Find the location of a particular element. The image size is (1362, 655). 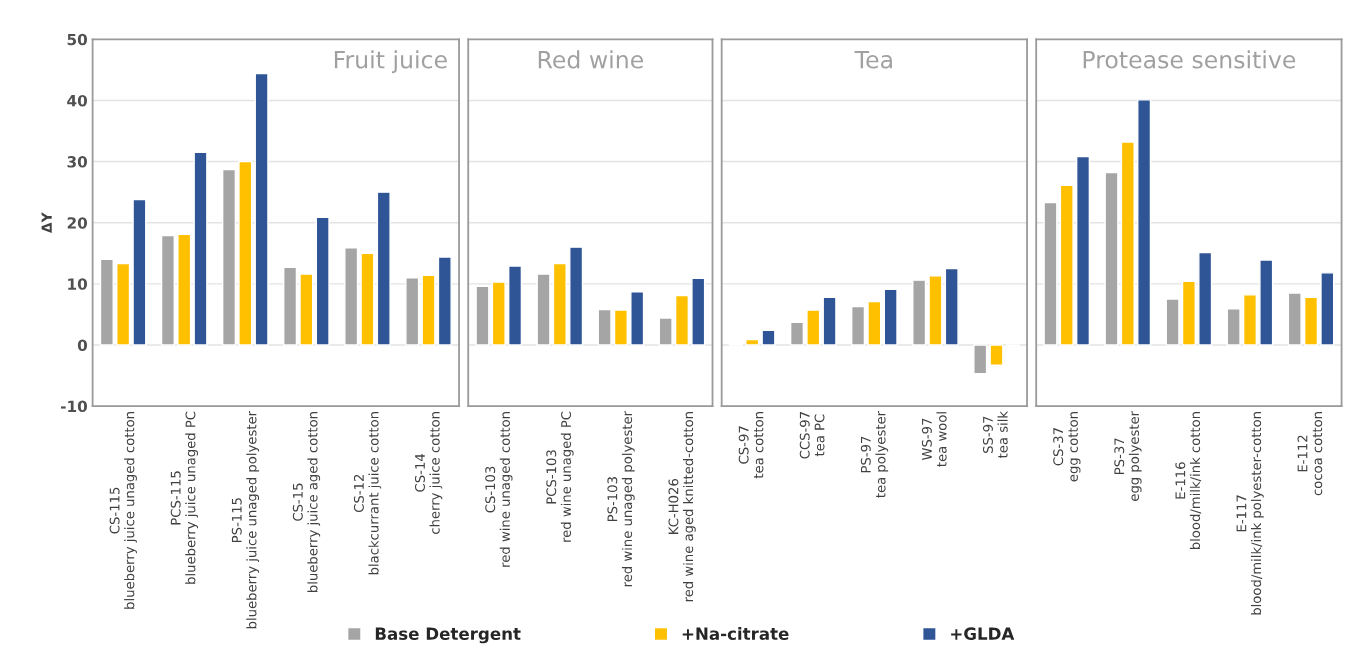

legend-label: Base Detergent is located at coordinates (448, 635).